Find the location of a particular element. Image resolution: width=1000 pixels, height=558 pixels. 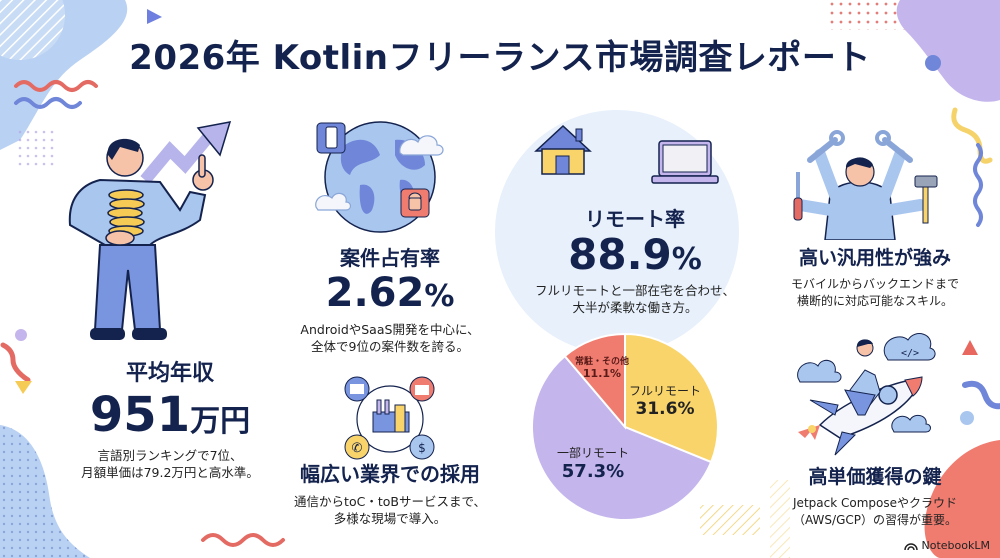

salary-description: 言語別ランキングで7位、 月額単価は79.2万円と高水準。 is located at coordinates (170, 464).